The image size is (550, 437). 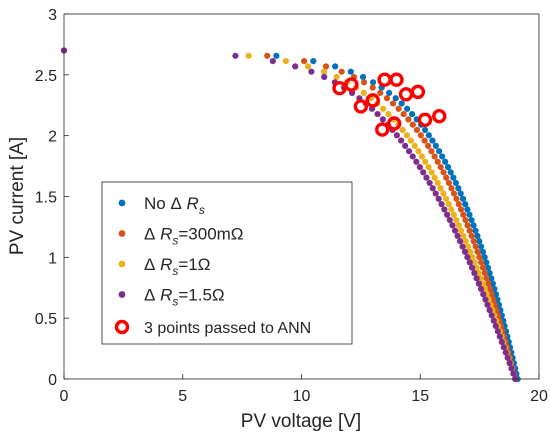 I want to click on y-axis-ticks: 0 0.5 1 1.5 2 2.5 3, so click(x=52, y=198).